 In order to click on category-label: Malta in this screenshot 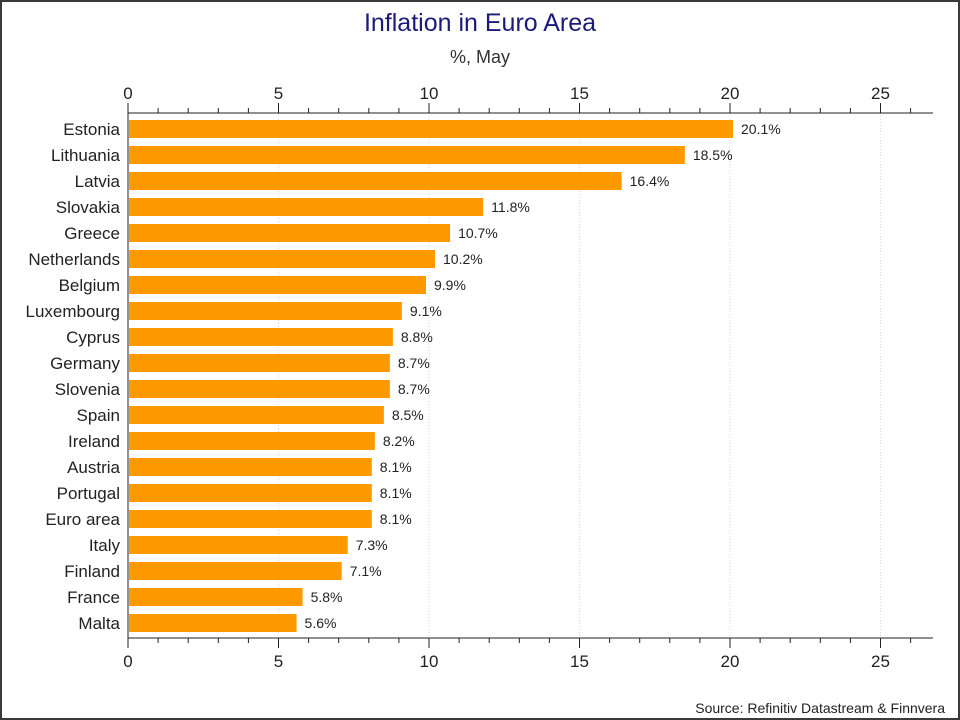, I will do `click(99, 623)`.